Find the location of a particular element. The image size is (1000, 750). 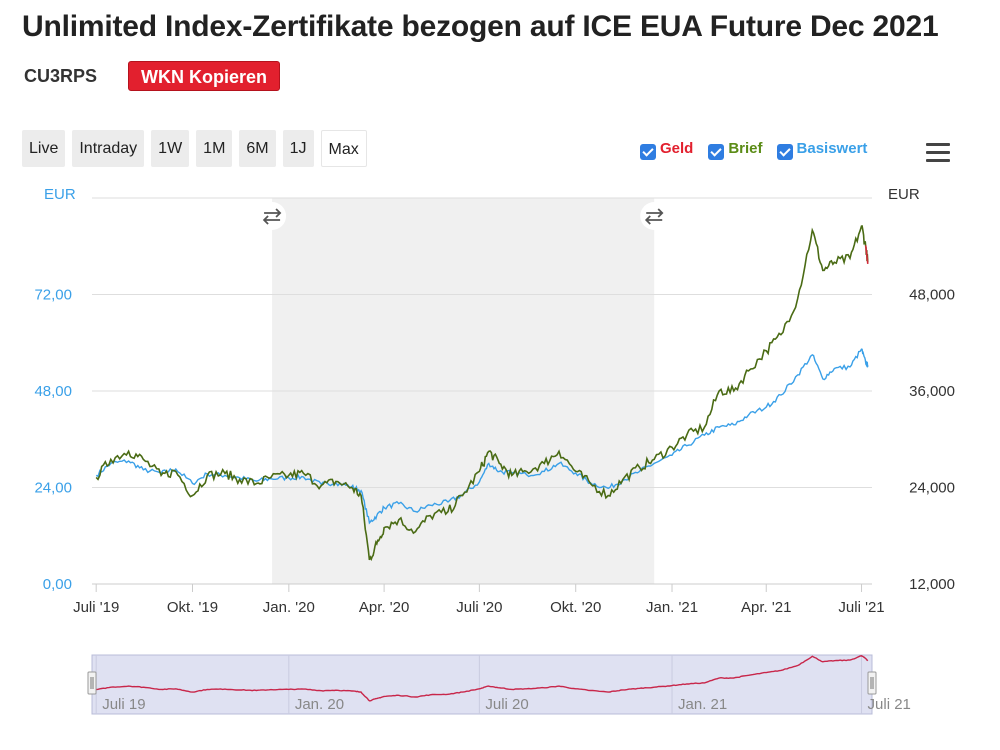

range-button-6m: 6M is located at coordinates (257, 148).